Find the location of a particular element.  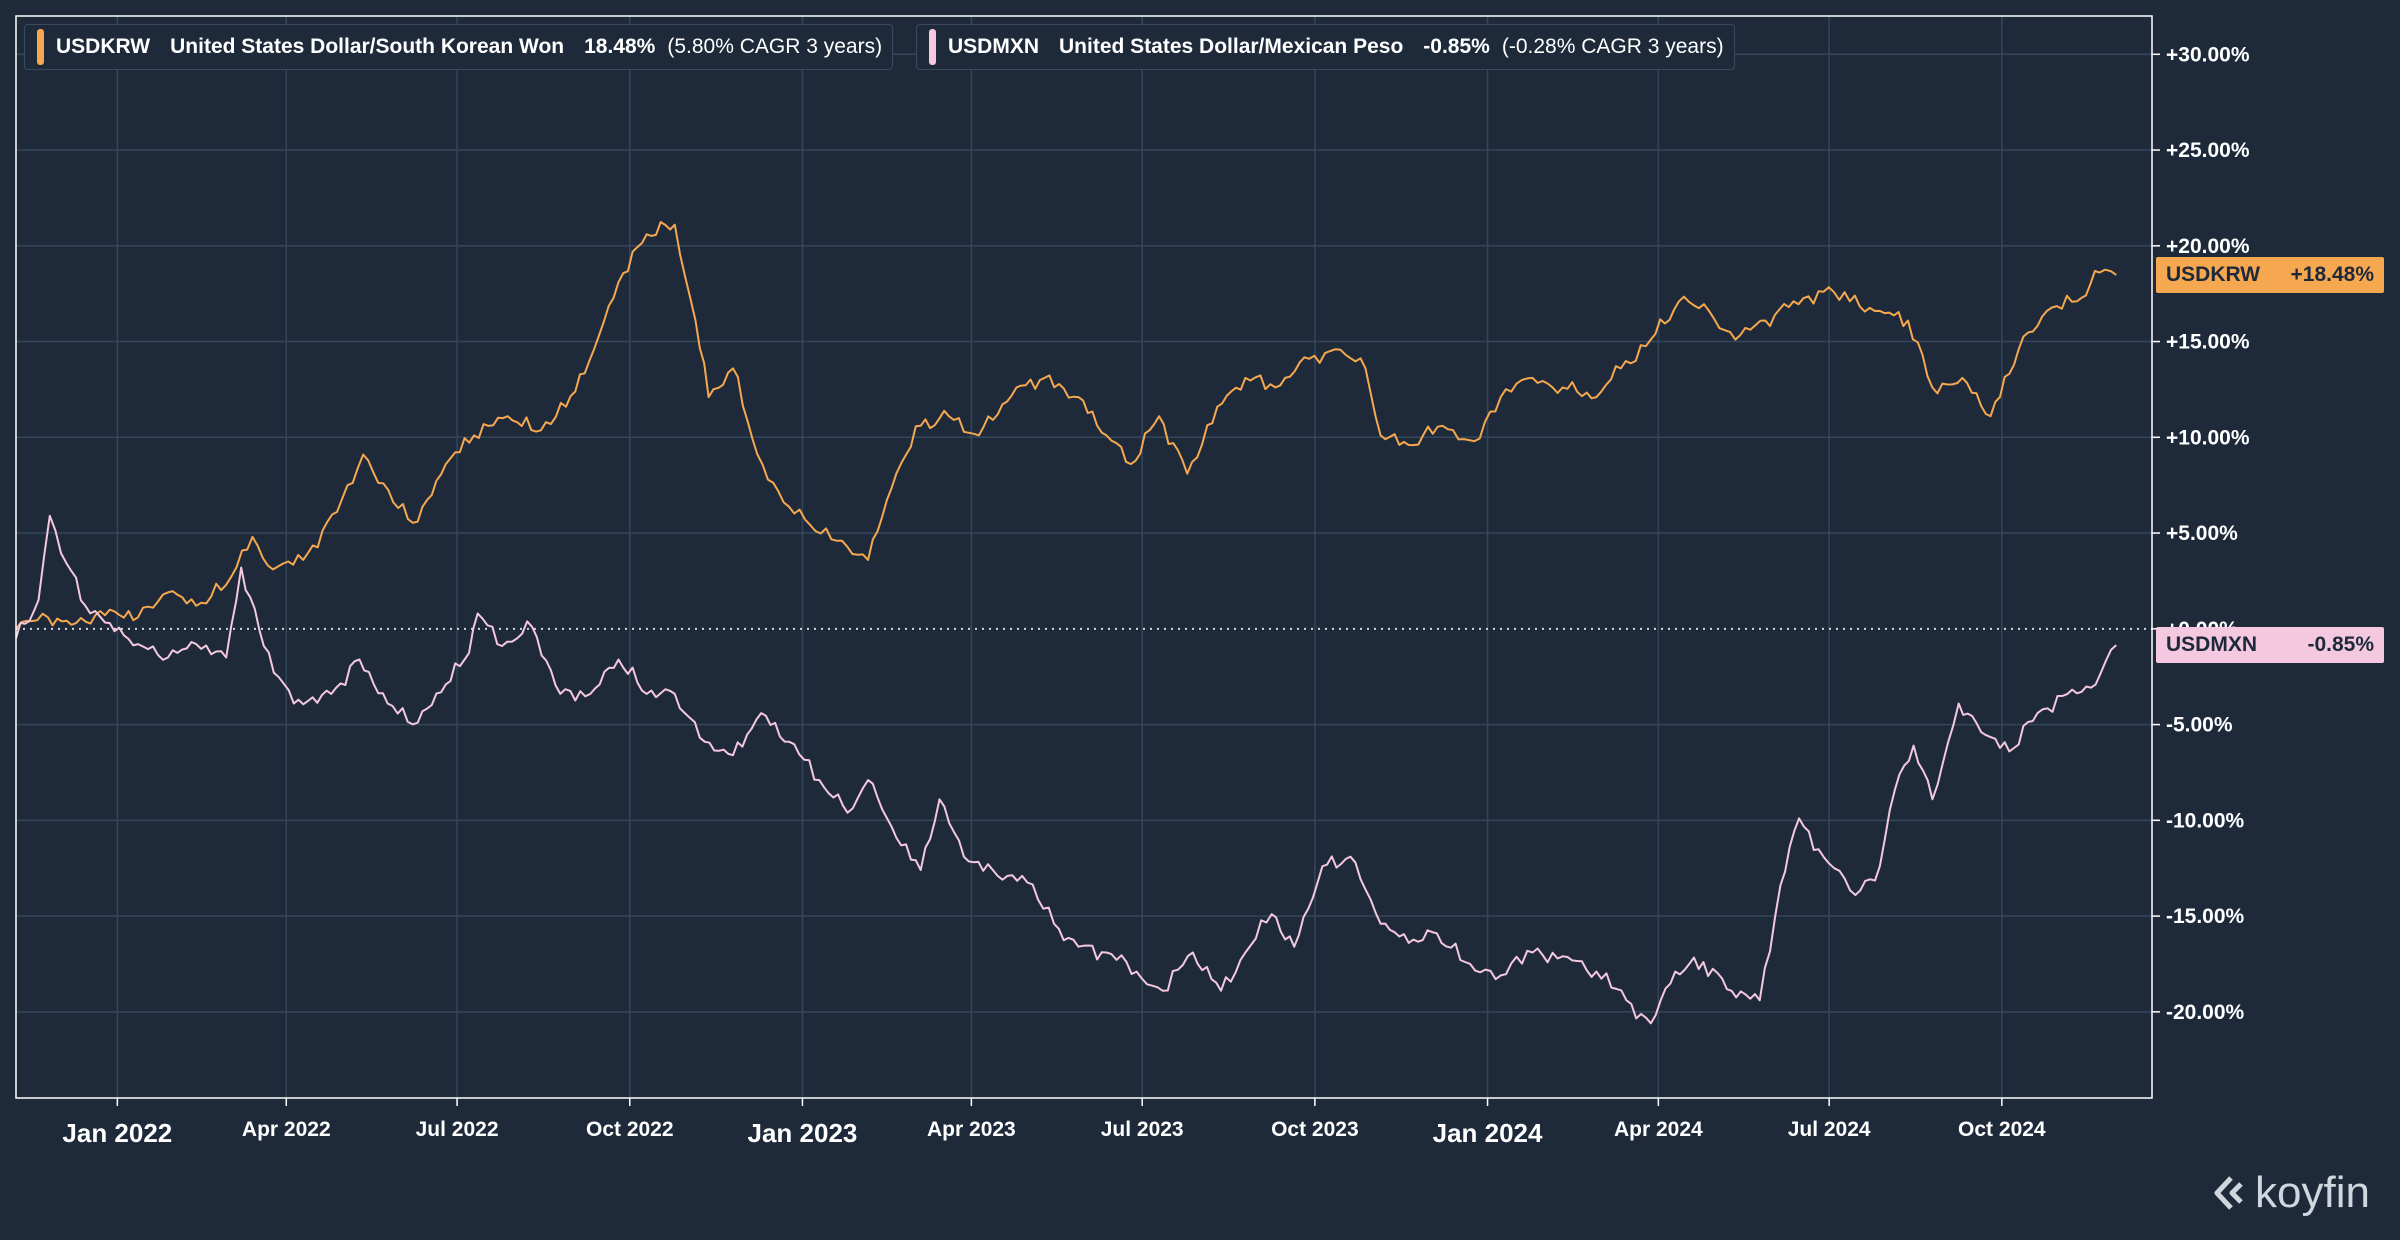

badge-symbol: USDKRW is located at coordinates (2213, 274).